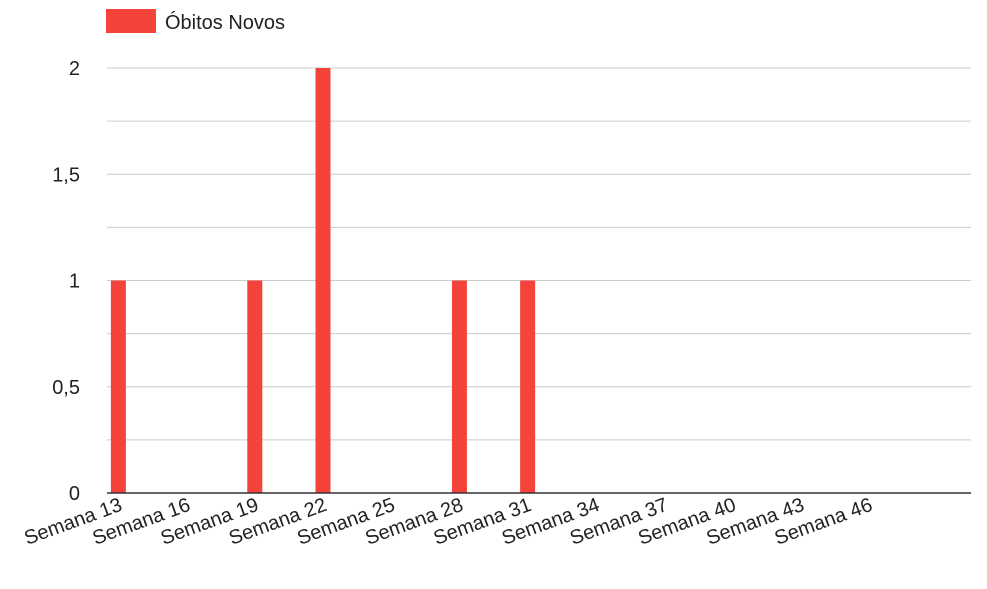 The image size is (987, 589). What do you see at coordinates (74, 282) in the screenshot?
I see `y-tick-label: 1` at bounding box center [74, 282].